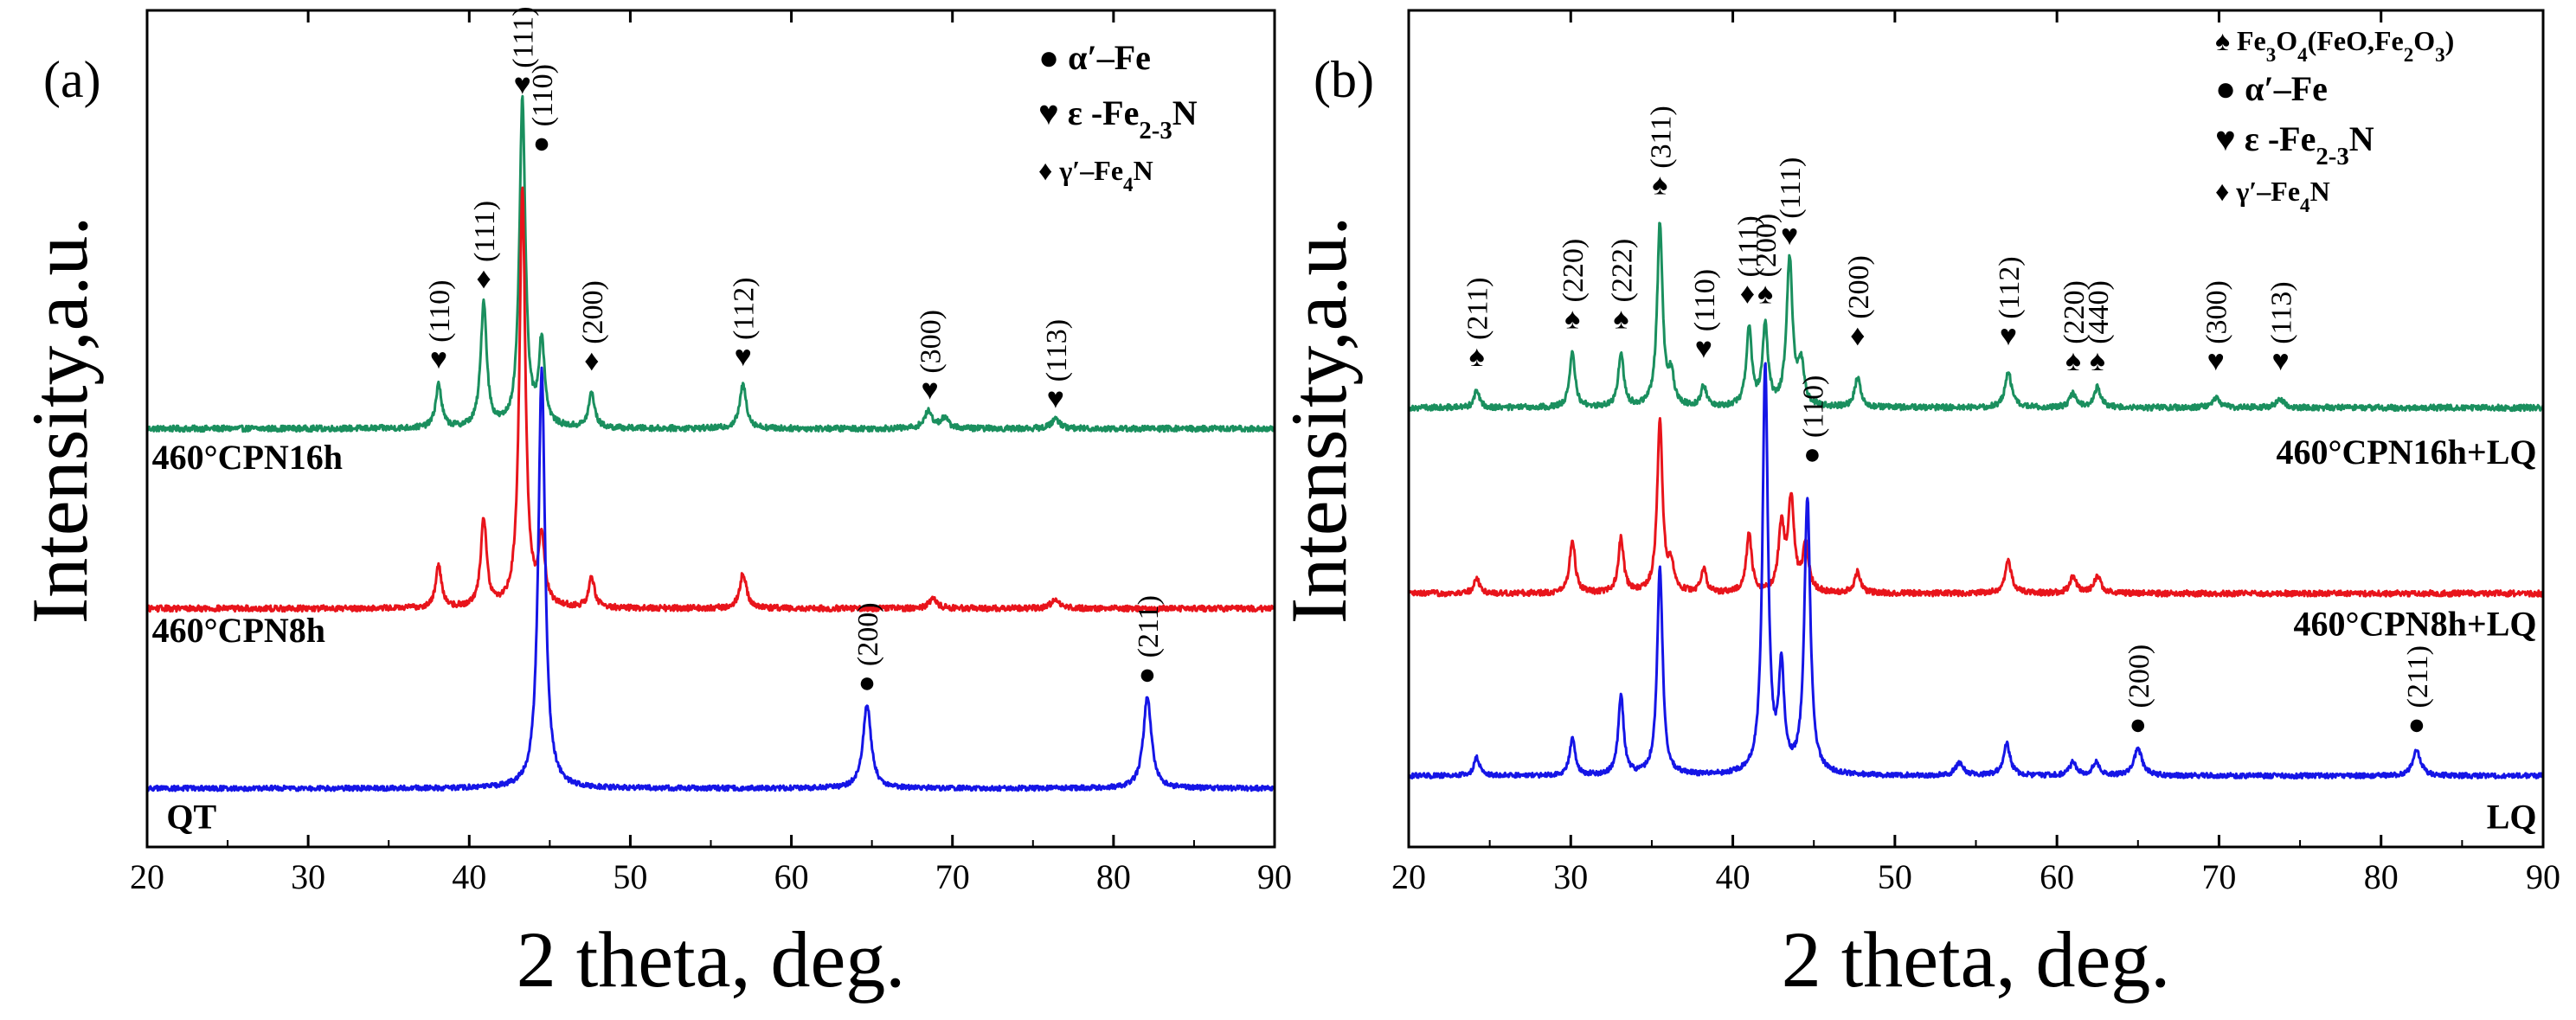 This screenshot has width=2576, height=1020. I want to click on peak-annotation: ♥(111), so click(1791, 204).